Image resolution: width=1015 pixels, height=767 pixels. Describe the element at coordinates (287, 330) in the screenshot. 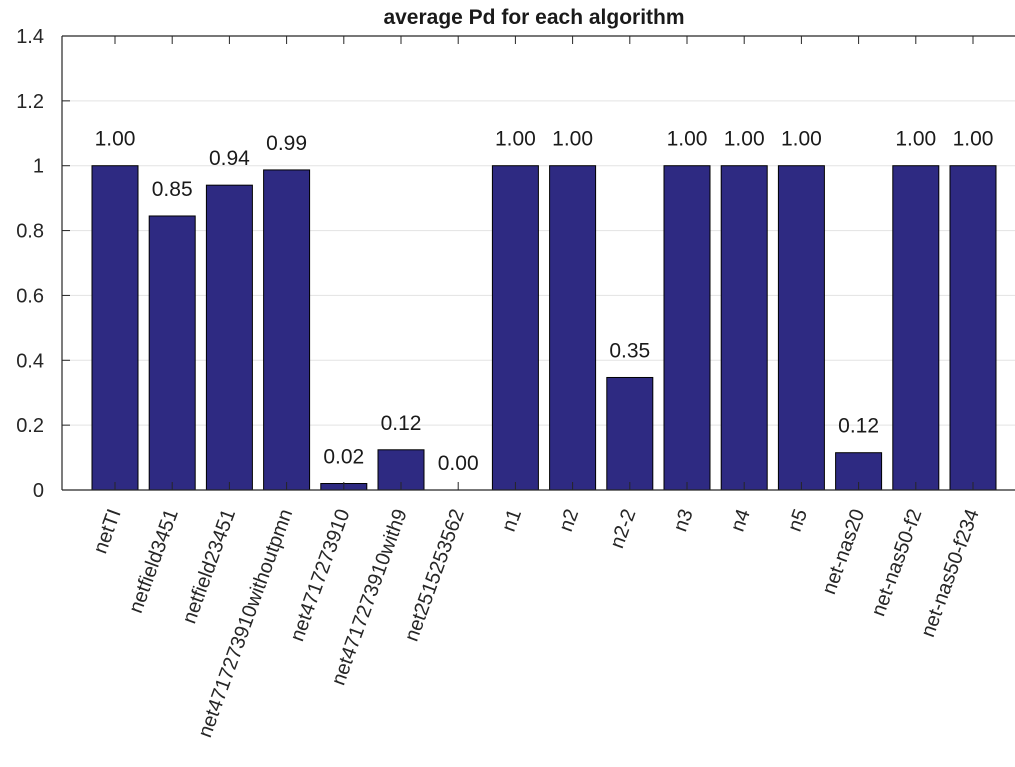

I see `bar-net4717273910withoutpmn` at that location.